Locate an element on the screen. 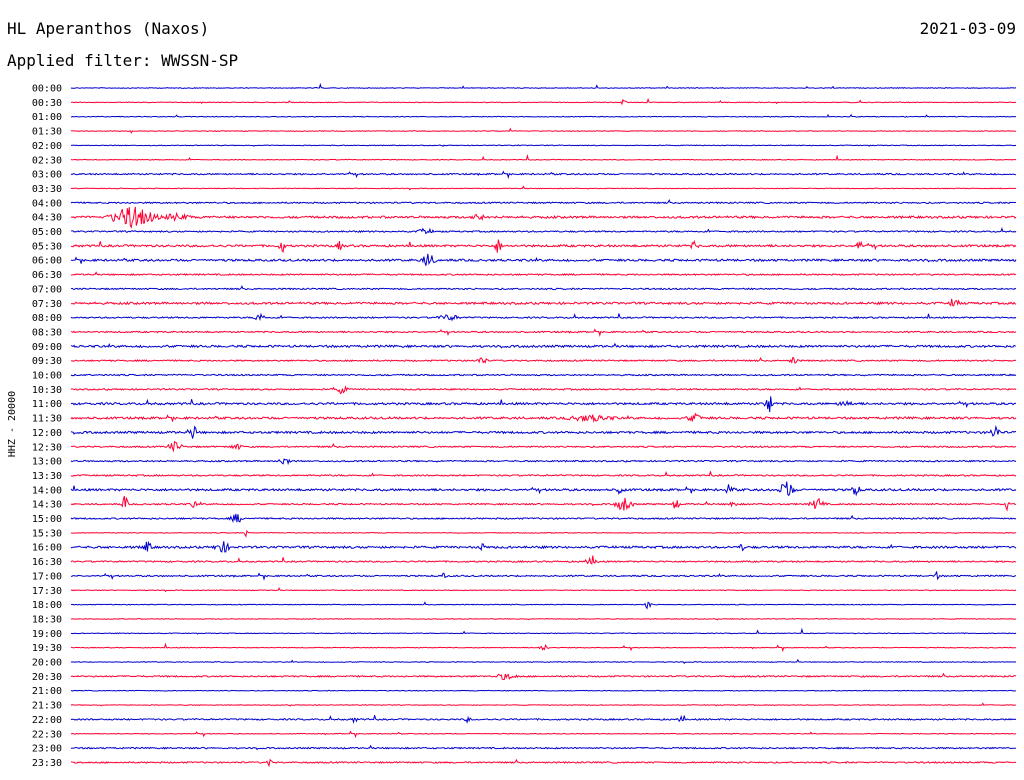 This screenshot has height=780, width=1024. time-tick-label: 16:00 is located at coordinates (47, 548).